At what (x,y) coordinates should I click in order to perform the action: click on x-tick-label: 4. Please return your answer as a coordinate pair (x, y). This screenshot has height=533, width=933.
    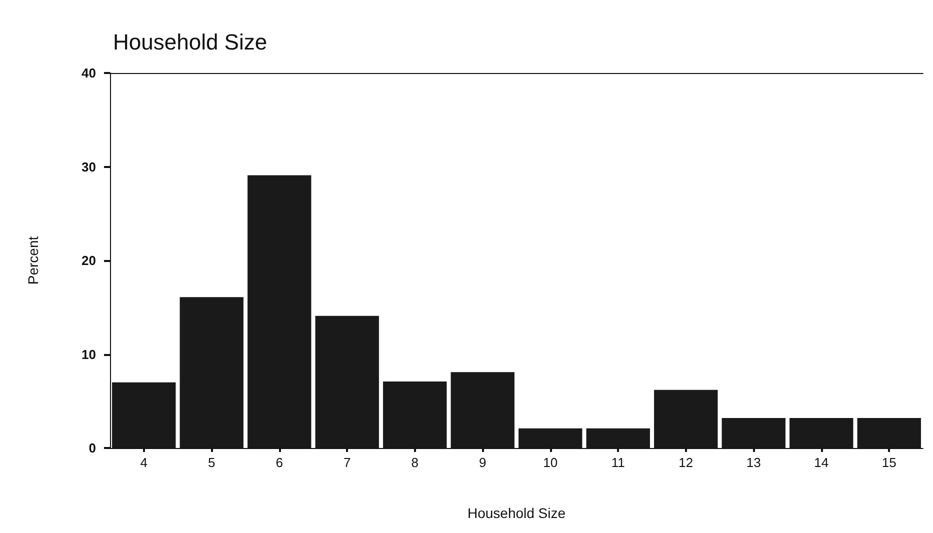
    Looking at the image, I should click on (144, 462).